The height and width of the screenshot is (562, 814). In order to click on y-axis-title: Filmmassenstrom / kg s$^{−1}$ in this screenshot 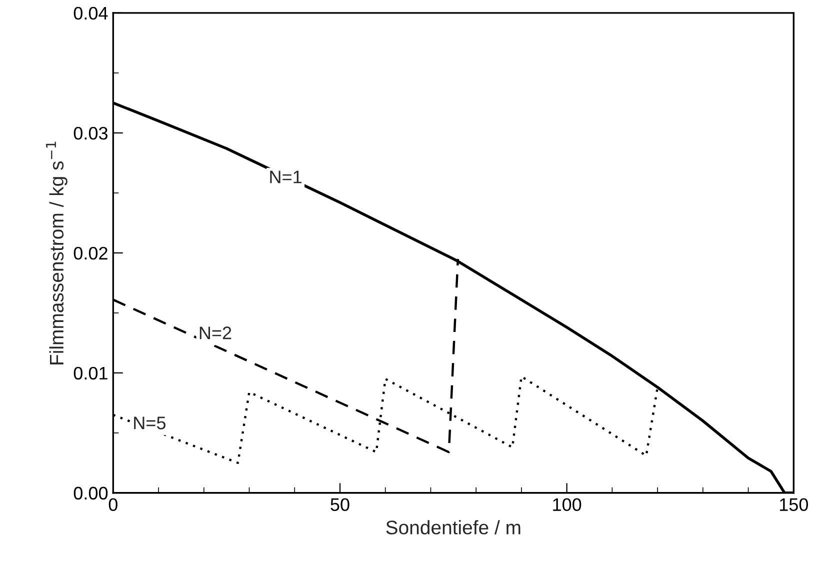, I will do `click(57, 253)`.